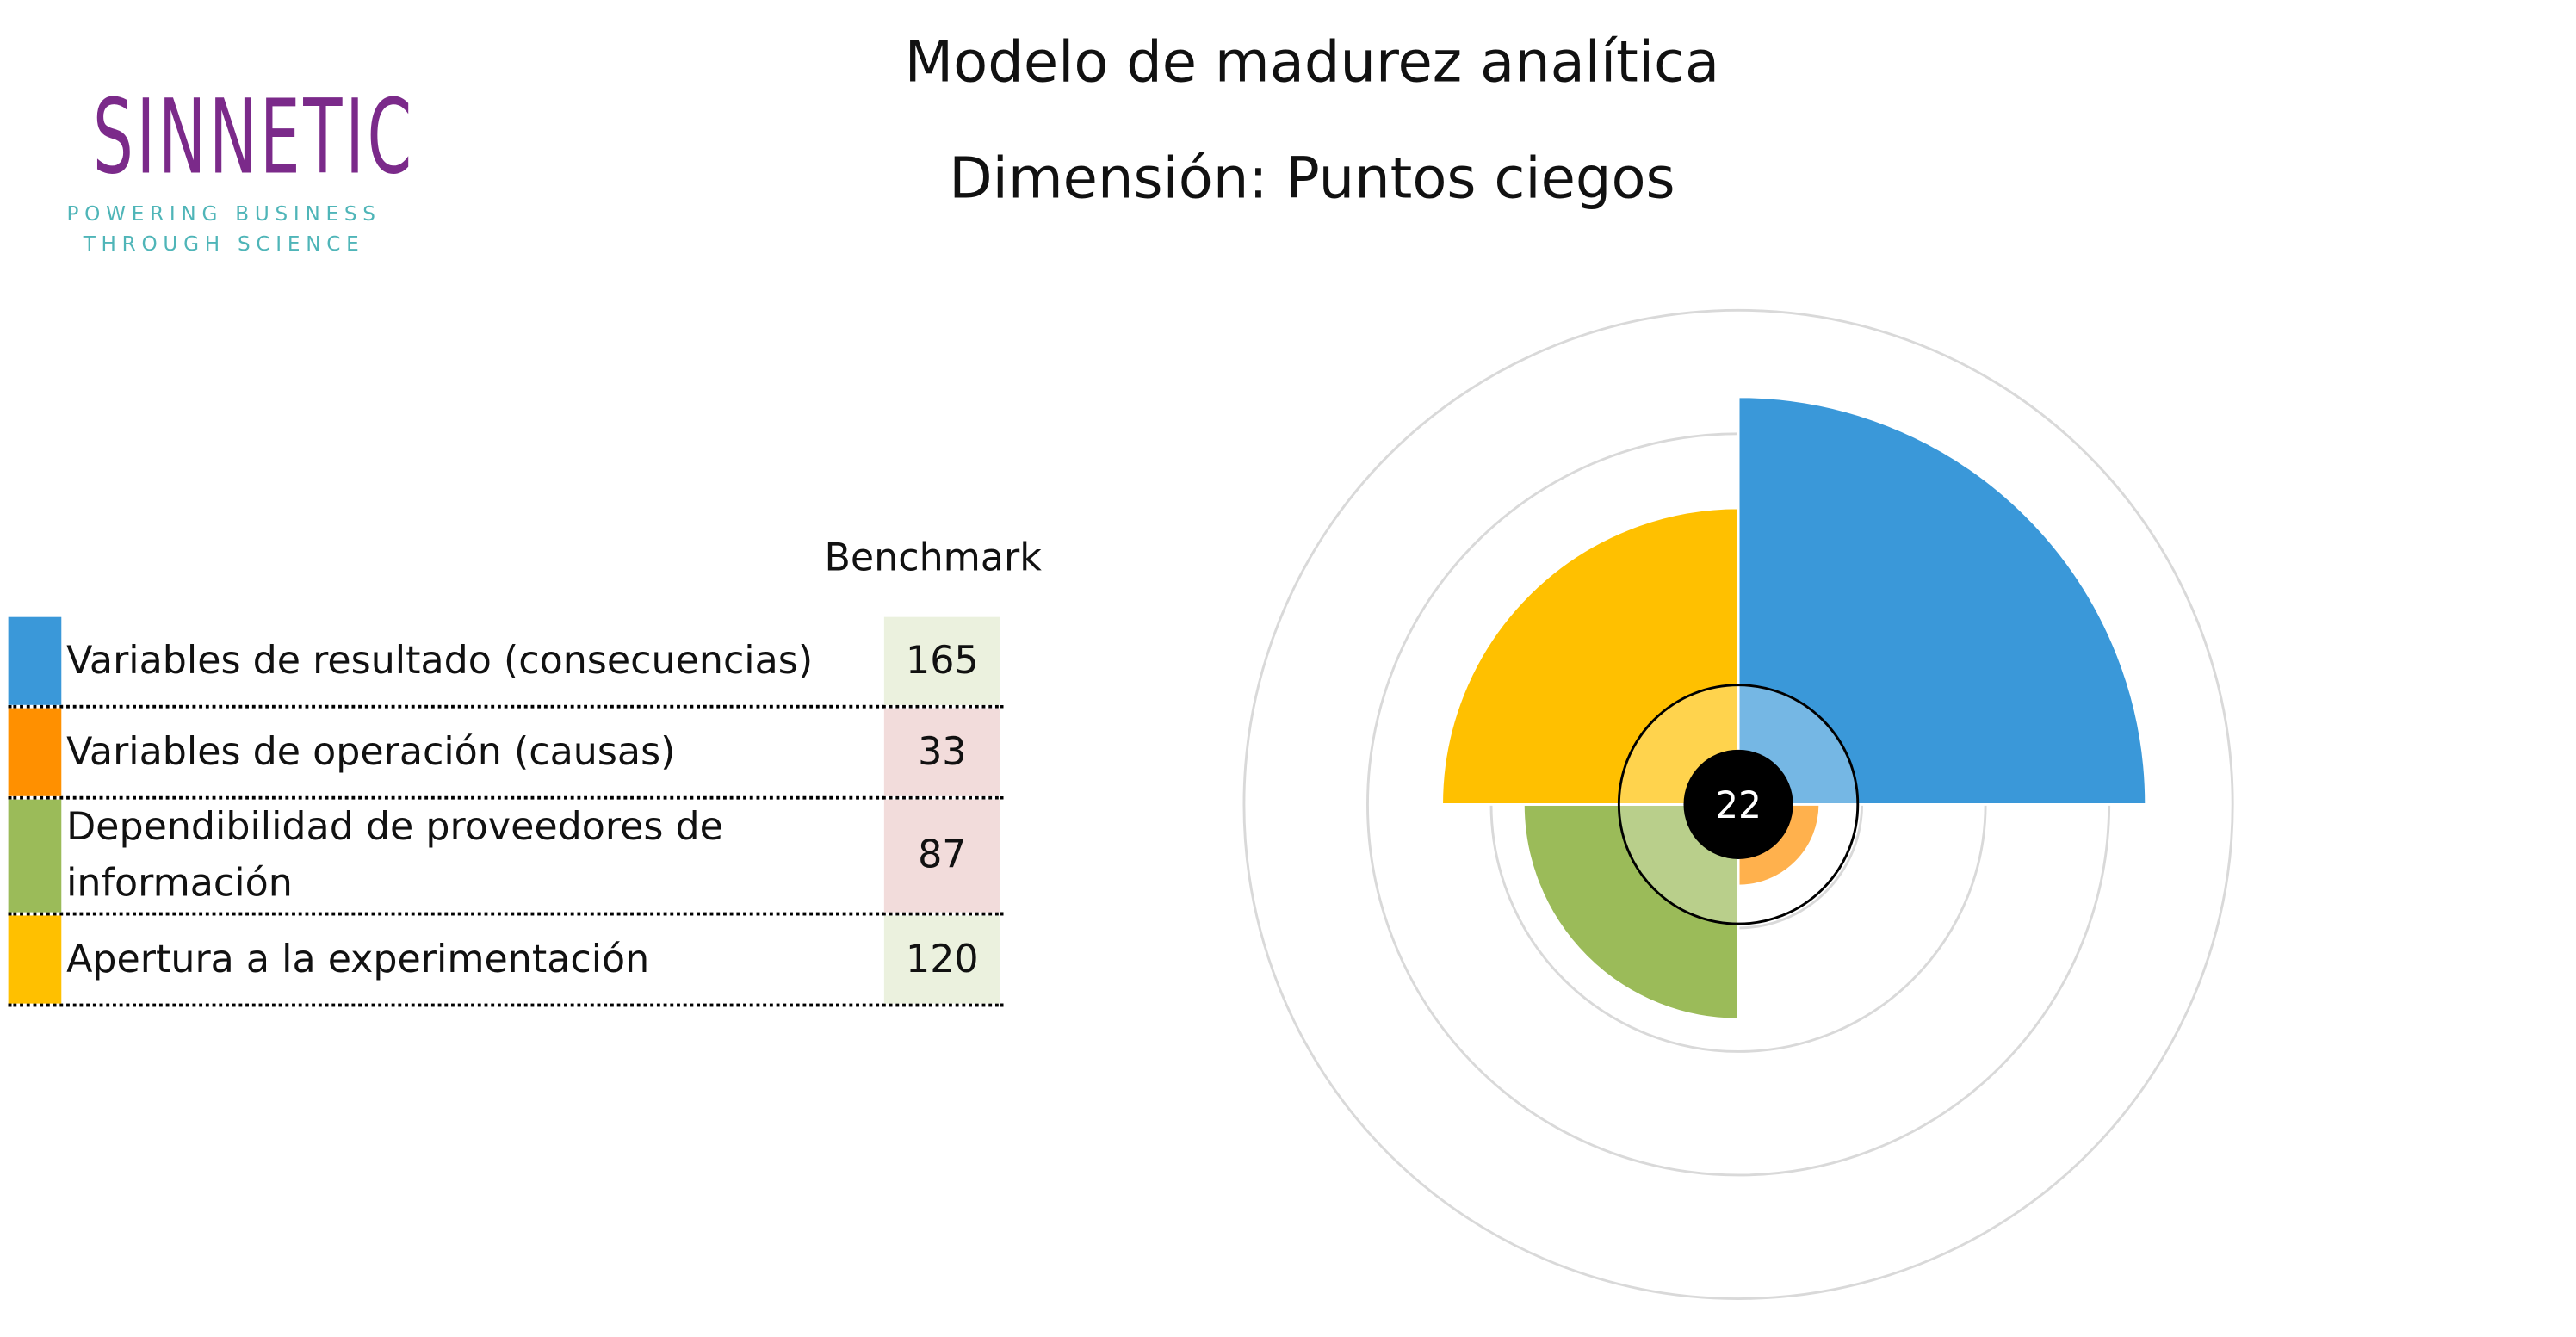 This screenshot has height=1337, width=2576. I want to click on logo-tagline: POWERING BUSINESS THROUGH SCIENCE, so click(223, 228).